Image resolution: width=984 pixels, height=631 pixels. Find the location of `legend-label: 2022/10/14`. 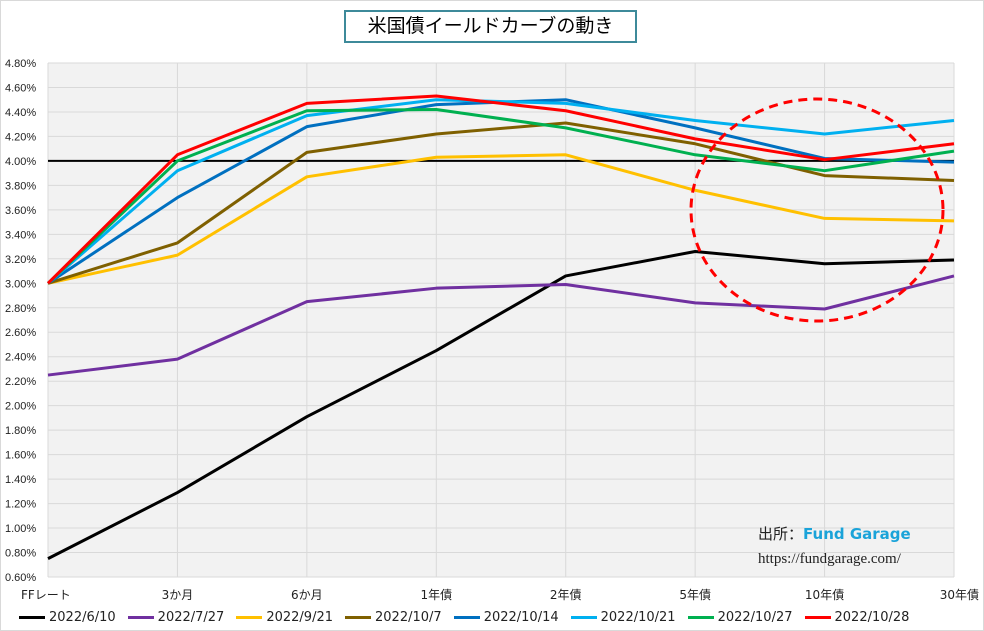

legend-label: 2022/10/14 is located at coordinates (521, 617).